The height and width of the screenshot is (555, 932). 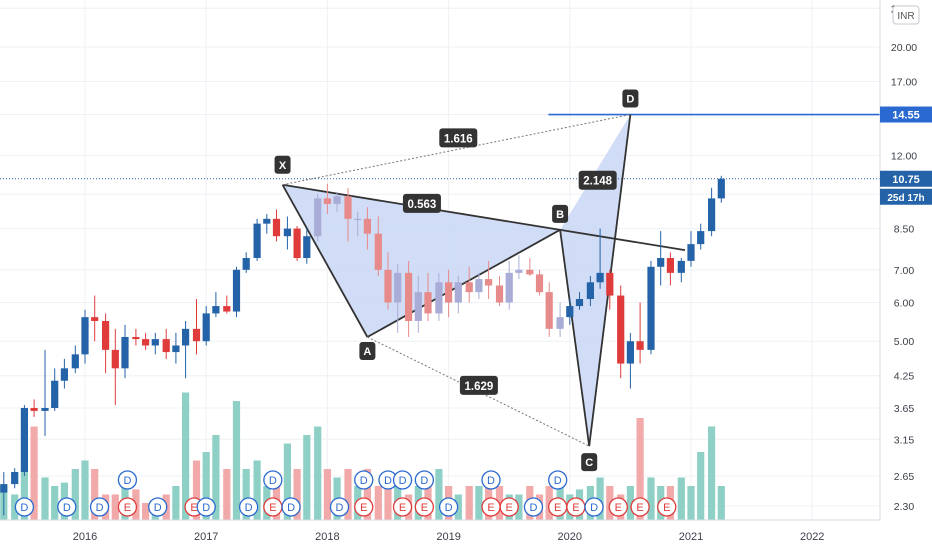 I want to click on countdown-badge, so click(x=906, y=196).